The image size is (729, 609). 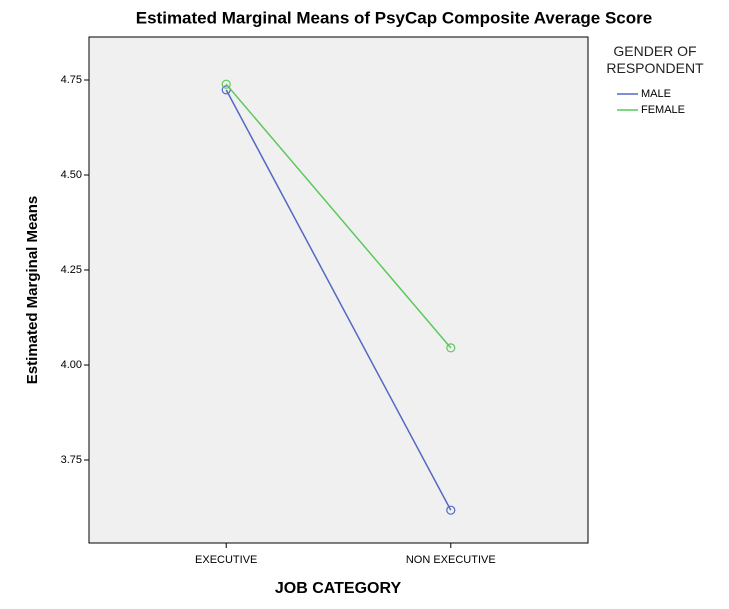 What do you see at coordinates (32, 290) in the screenshot?
I see `y-axis-label: Estimated Marginal Means` at bounding box center [32, 290].